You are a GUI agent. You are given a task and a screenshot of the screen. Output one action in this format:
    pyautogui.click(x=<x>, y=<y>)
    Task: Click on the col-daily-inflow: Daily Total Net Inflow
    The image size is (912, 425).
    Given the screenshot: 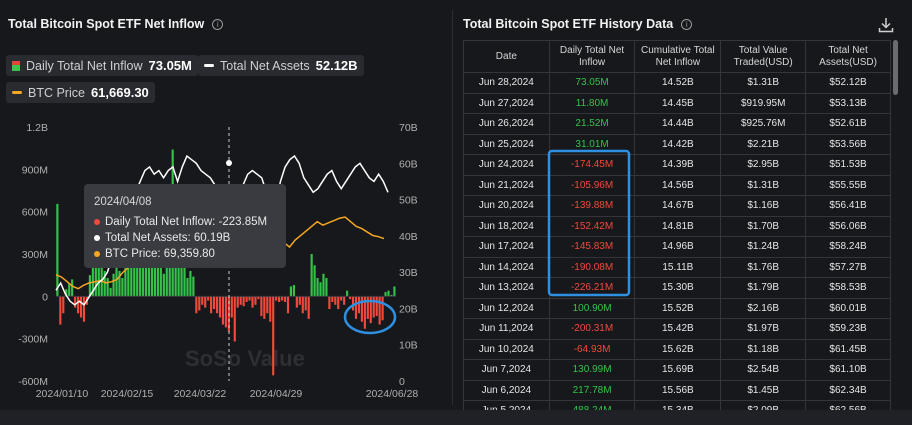 What is the action you would take?
    pyautogui.click(x=592, y=56)
    